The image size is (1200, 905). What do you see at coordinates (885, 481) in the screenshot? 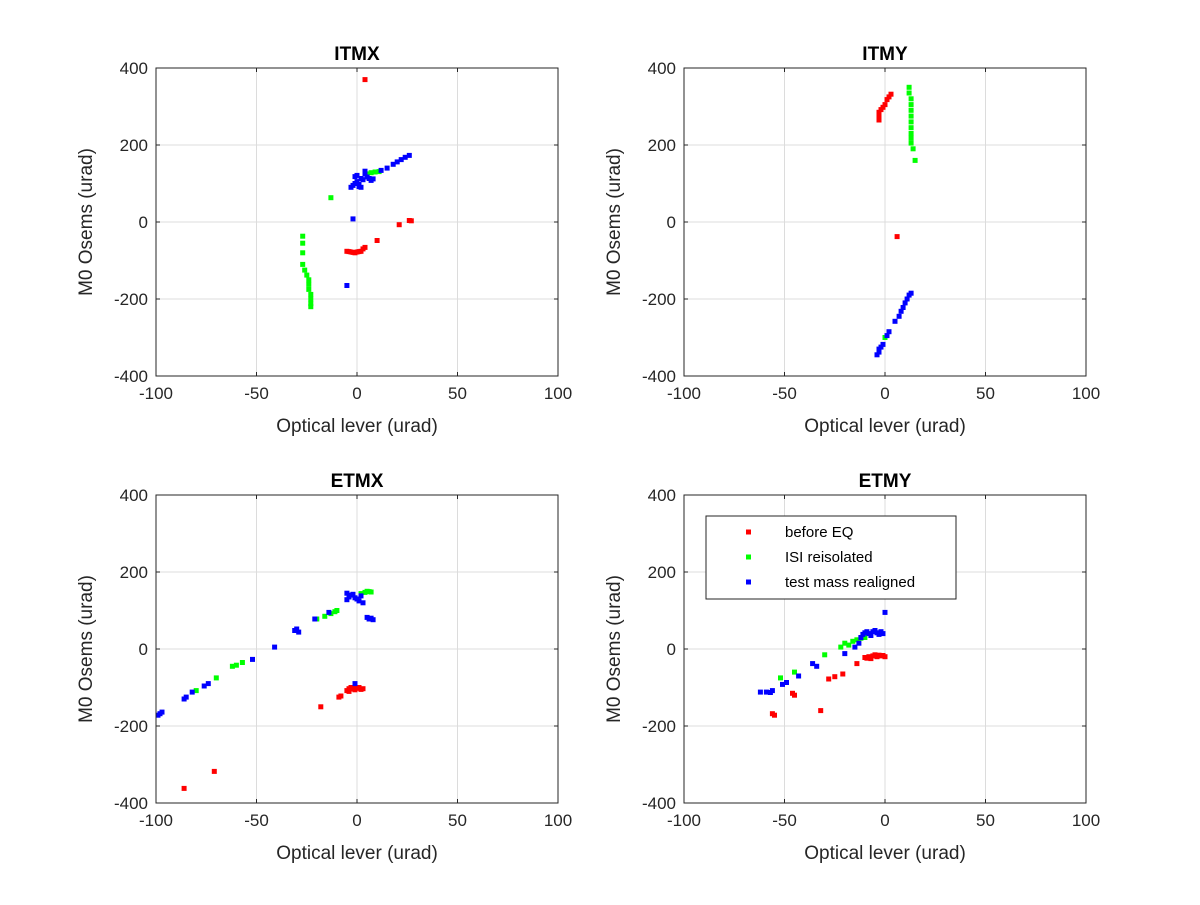
I see `chart-title: ETMY` at bounding box center [885, 481].